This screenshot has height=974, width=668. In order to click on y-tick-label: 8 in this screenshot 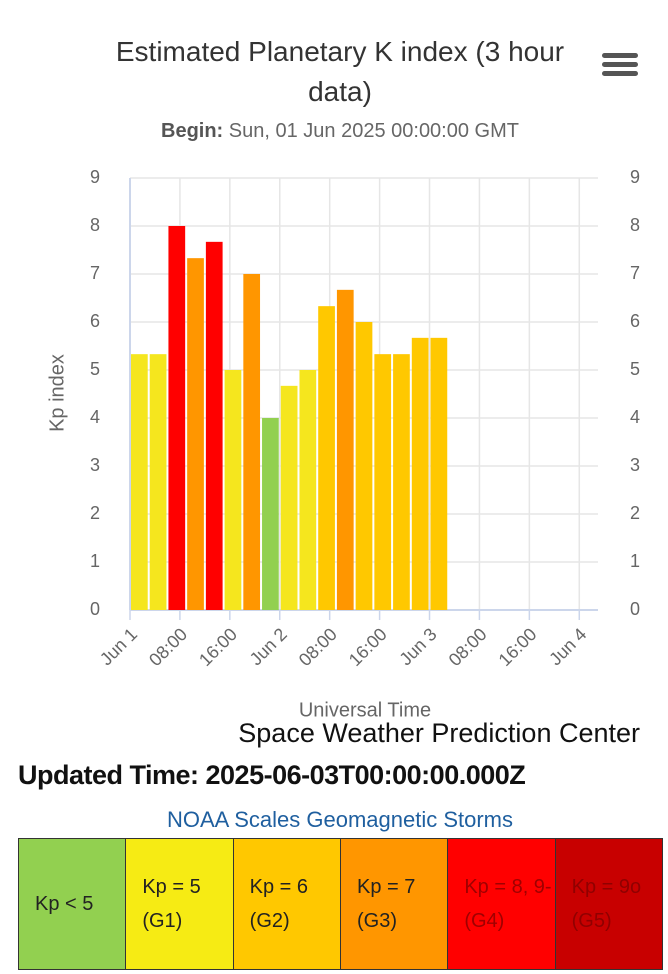, I will do `click(95, 225)`.